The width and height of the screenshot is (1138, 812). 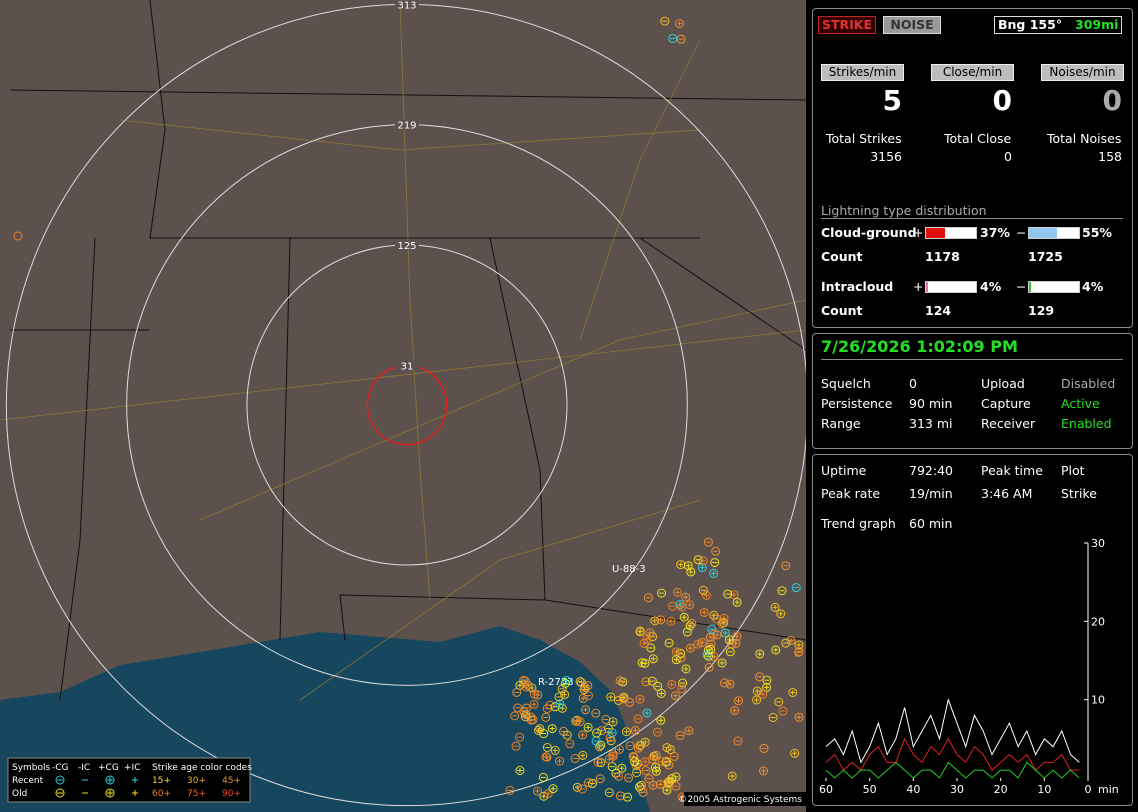 I want to click on ring-label: 313, so click(x=406, y=5).